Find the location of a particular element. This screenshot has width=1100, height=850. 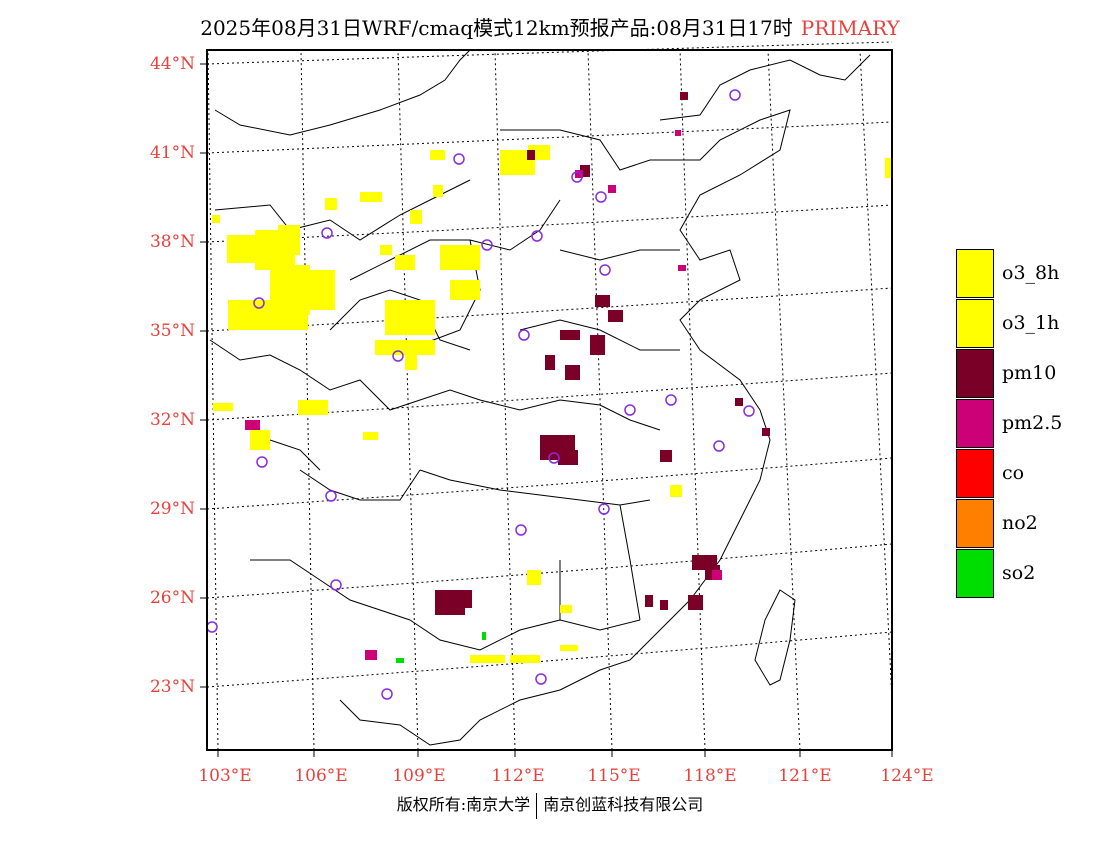

legend: o3_8h o3_1h pm10 pm2.5 co no2 so2 is located at coordinates (1028, 424).